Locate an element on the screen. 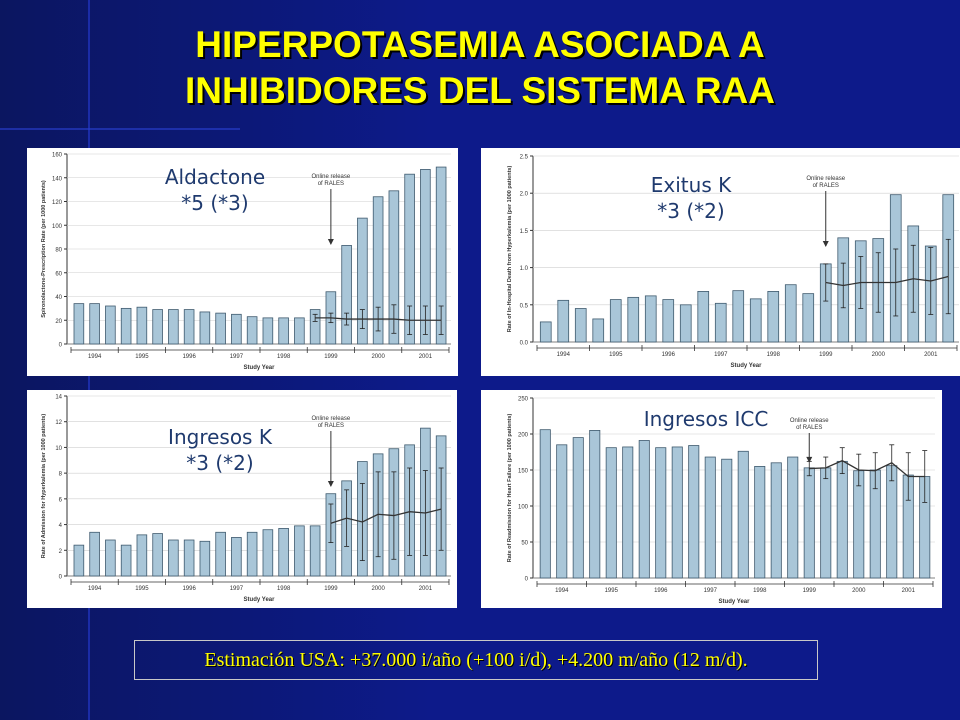 The height and width of the screenshot is (720, 960). decorative-horizontal-line is located at coordinates (120, 129).